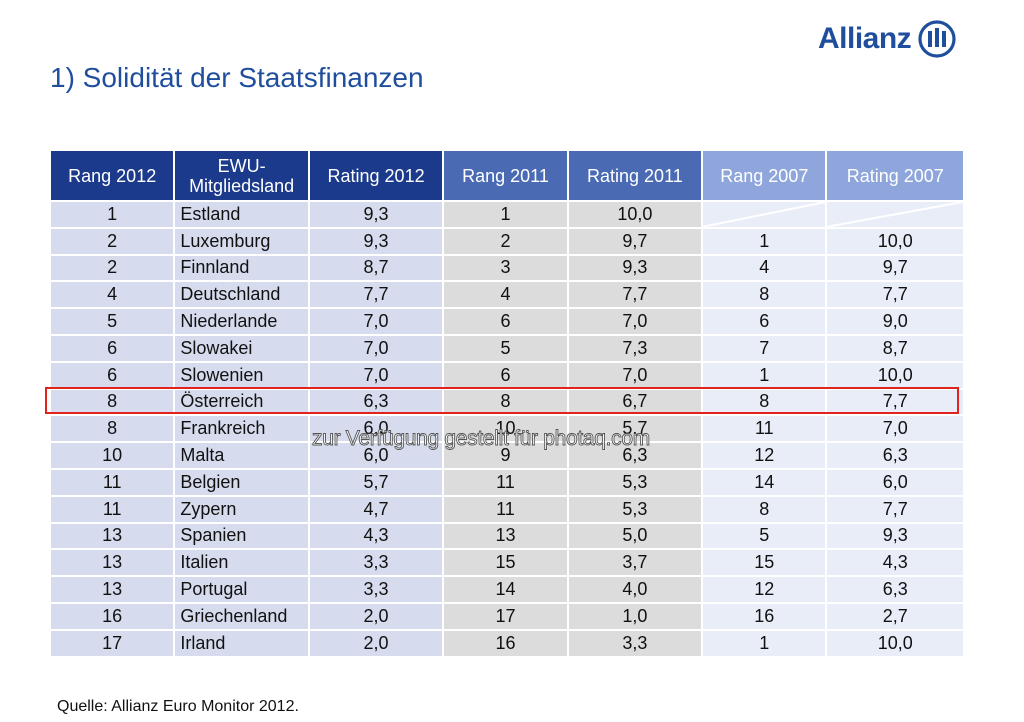 The width and height of the screenshot is (1024, 722). What do you see at coordinates (376, 375) in the screenshot?
I see `cell-rating-2012: 7,0` at bounding box center [376, 375].